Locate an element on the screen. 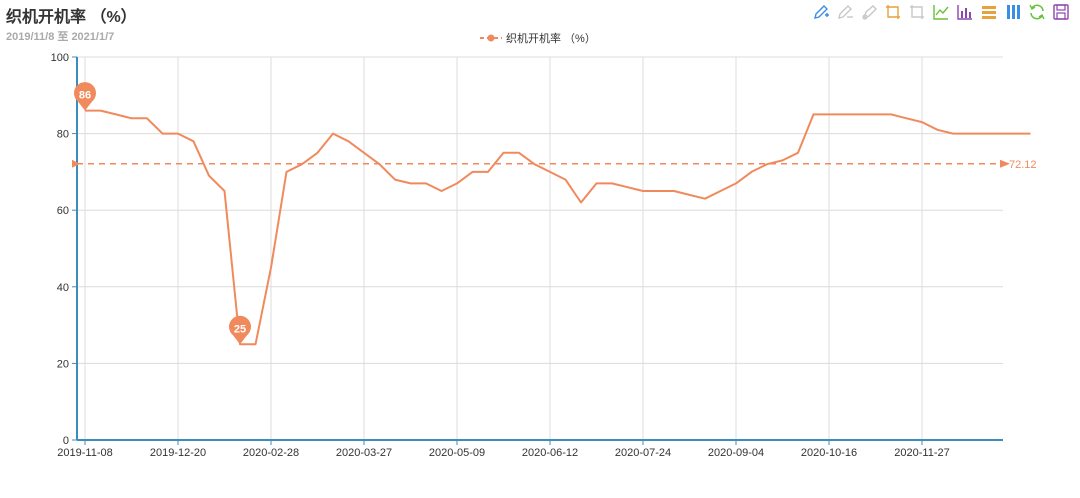 The image size is (1080, 498). x-tick-label: 2020-03-27 is located at coordinates (364, 453).